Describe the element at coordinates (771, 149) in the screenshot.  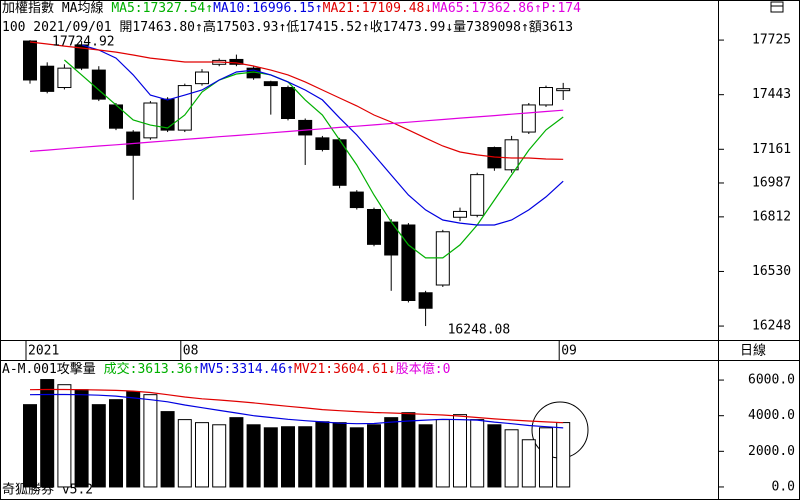
I see `y-tick-label: 17161` at that location.